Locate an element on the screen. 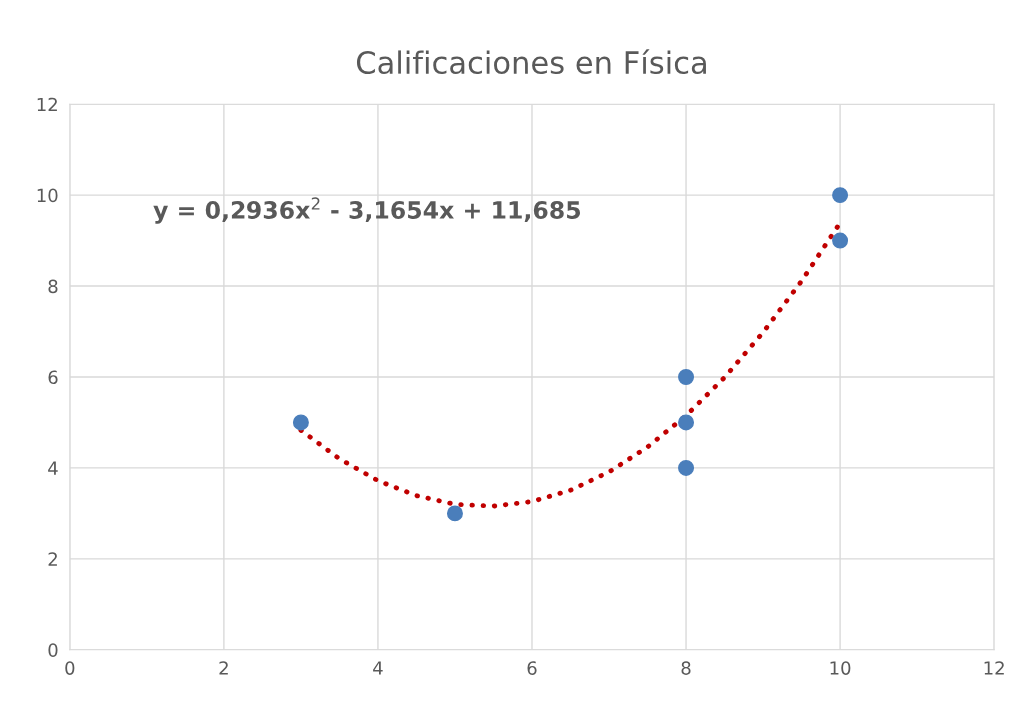 The width and height of the screenshot is (1027, 704). annotation: y = 0,2936x$^{2}$ - 3,1654x + 11,685 is located at coordinates (367, 210).